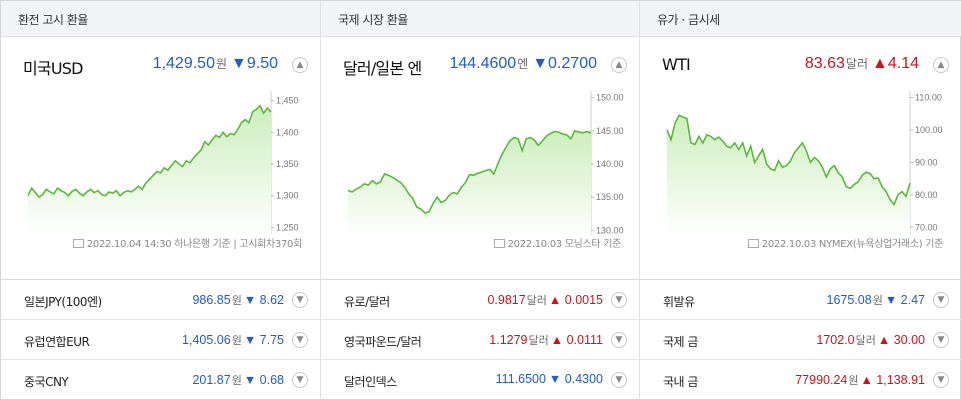 The width and height of the screenshot is (961, 400). What do you see at coordinates (564, 63) in the screenshot?
I see `main-quote-change: ▼0.2700` at bounding box center [564, 63].